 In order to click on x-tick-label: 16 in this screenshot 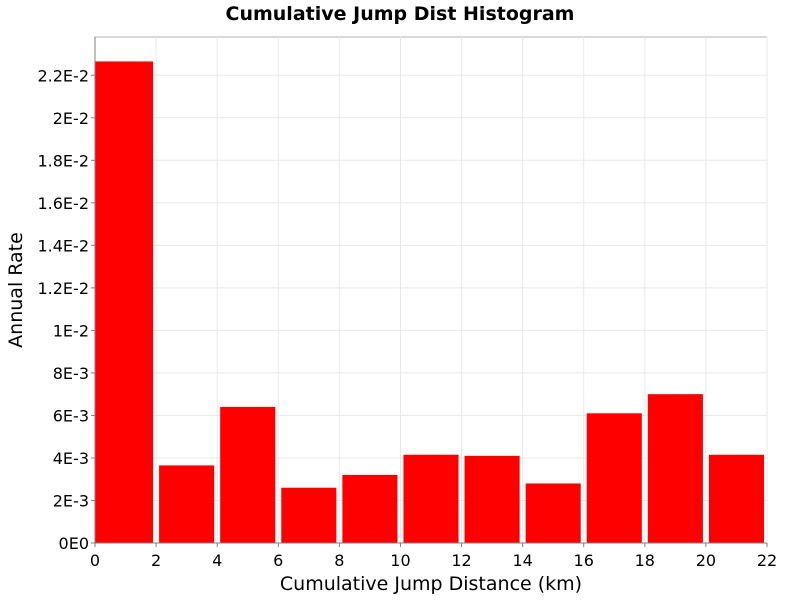, I will do `click(584, 560)`.